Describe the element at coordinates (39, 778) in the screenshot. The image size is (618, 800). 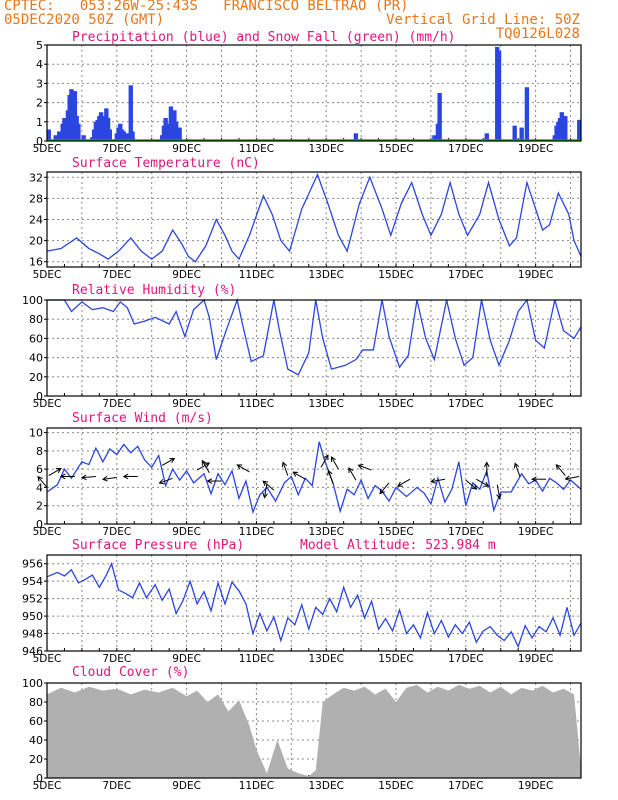
I see `cloud-ytick: 0` at that location.